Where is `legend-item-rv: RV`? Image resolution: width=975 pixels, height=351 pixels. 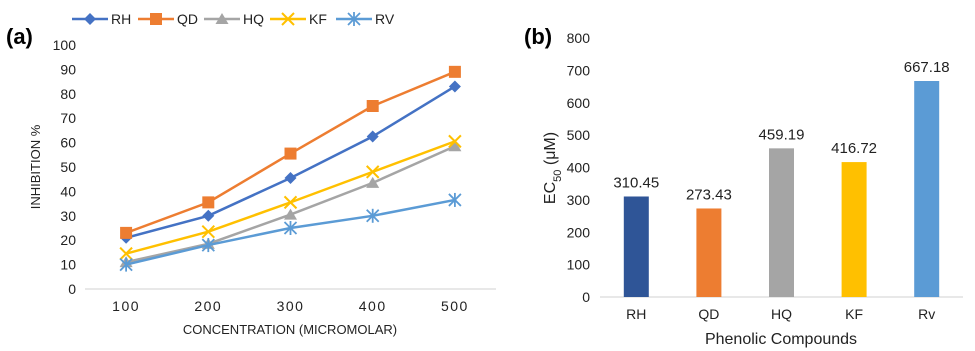 legend-item-rv: RV is located at coordinates (365, 19).